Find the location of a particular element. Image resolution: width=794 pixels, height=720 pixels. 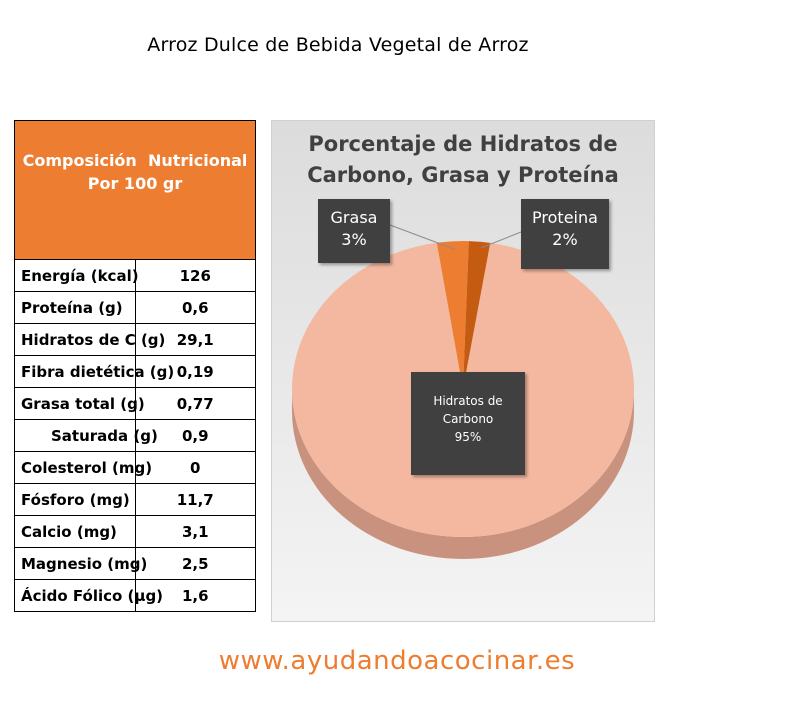

data-label-hidratos-percent: 95% is located at coordinates (468, 437).